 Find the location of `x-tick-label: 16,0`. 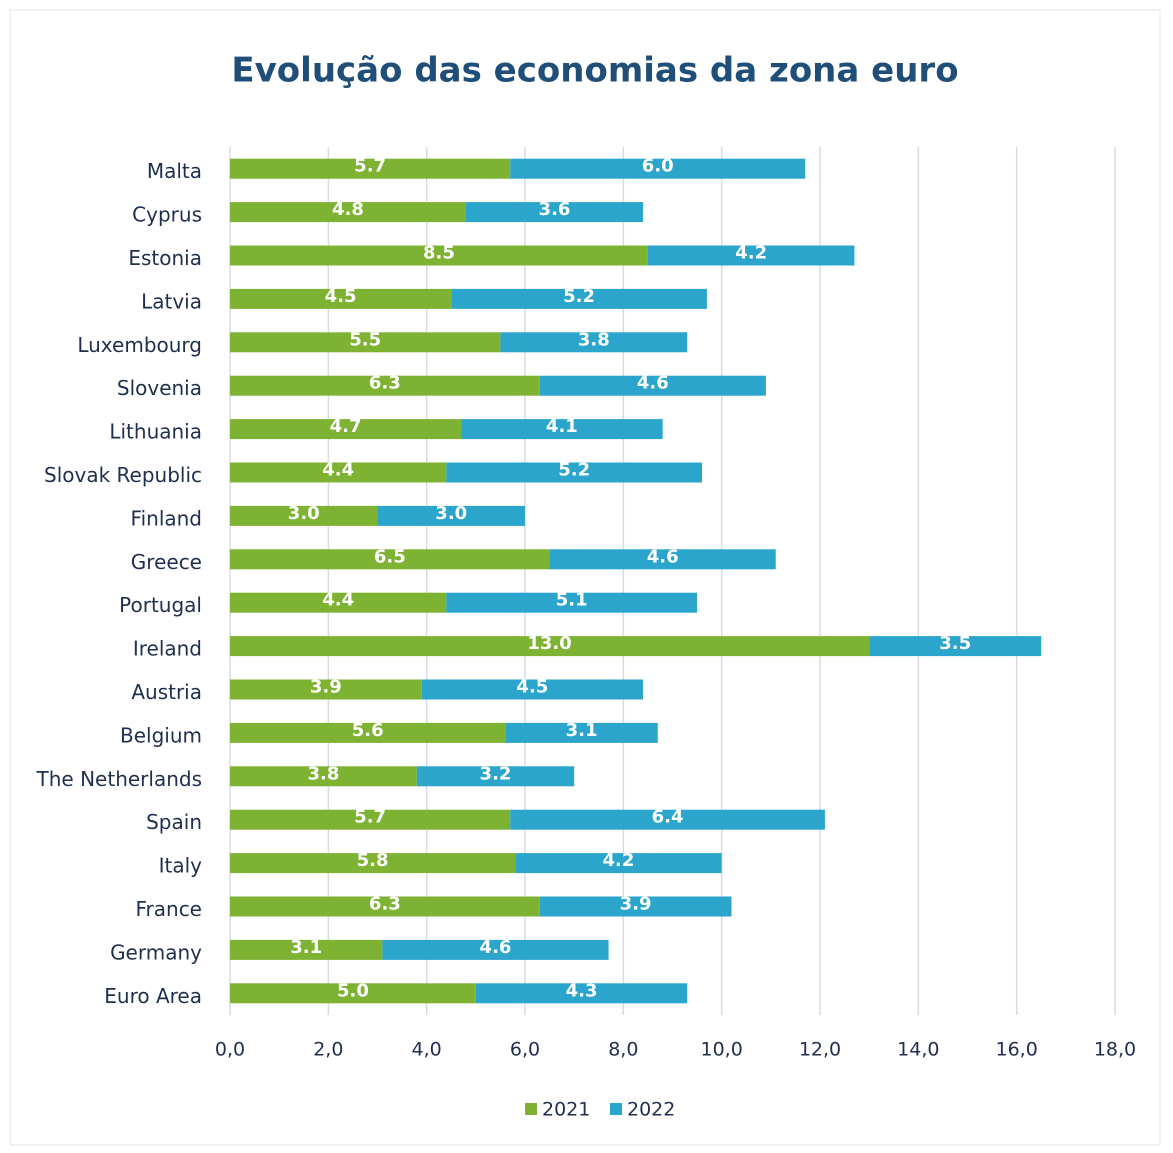

x-tick-label: 16,0 is located at coordinates (1017, 1050).